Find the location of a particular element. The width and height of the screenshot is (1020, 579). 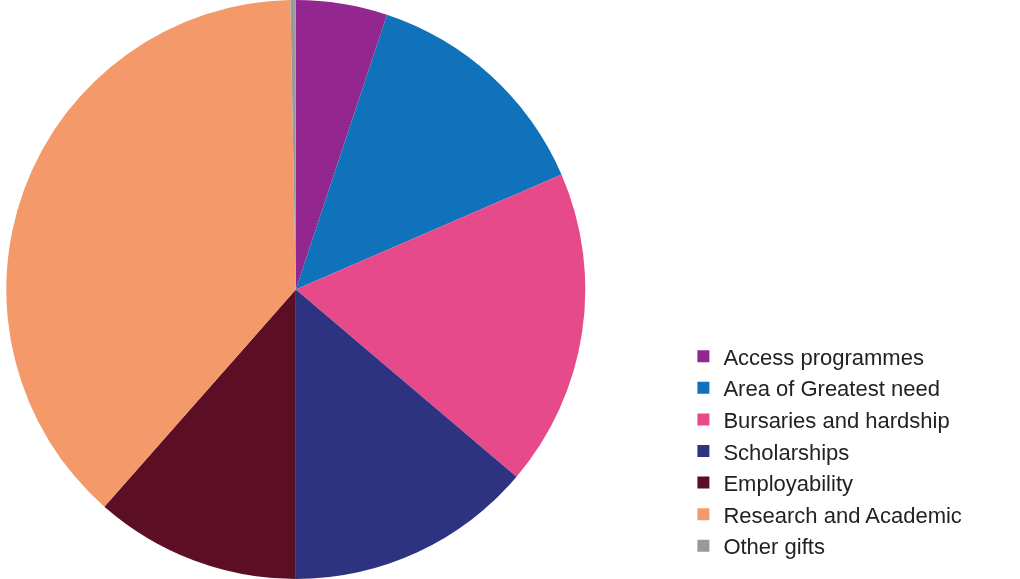

legend-label: Access programmes is located at coordinates (823, 357).